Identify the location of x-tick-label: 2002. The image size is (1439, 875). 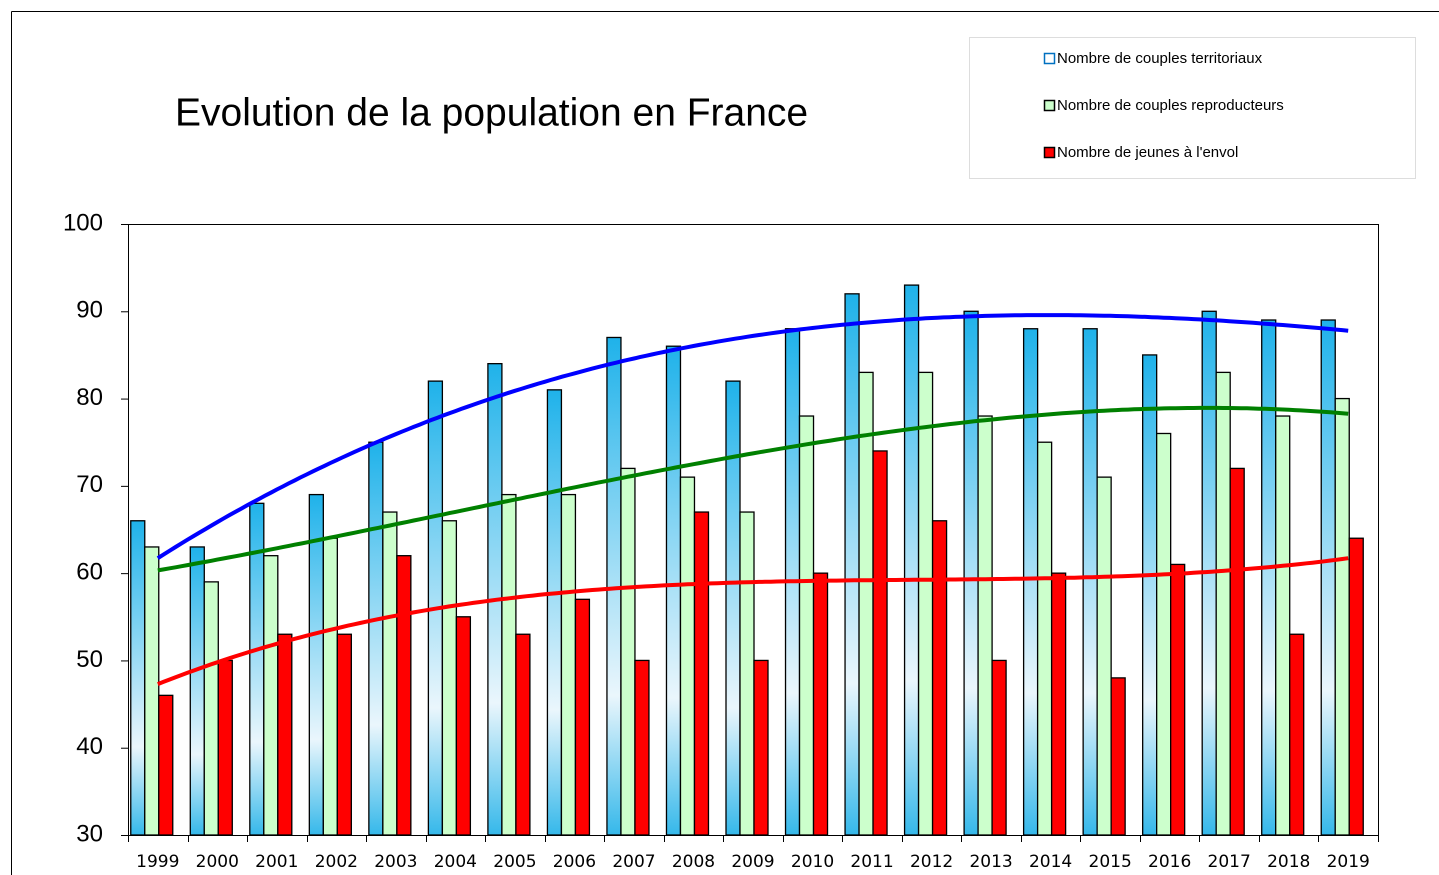
(336, 862).